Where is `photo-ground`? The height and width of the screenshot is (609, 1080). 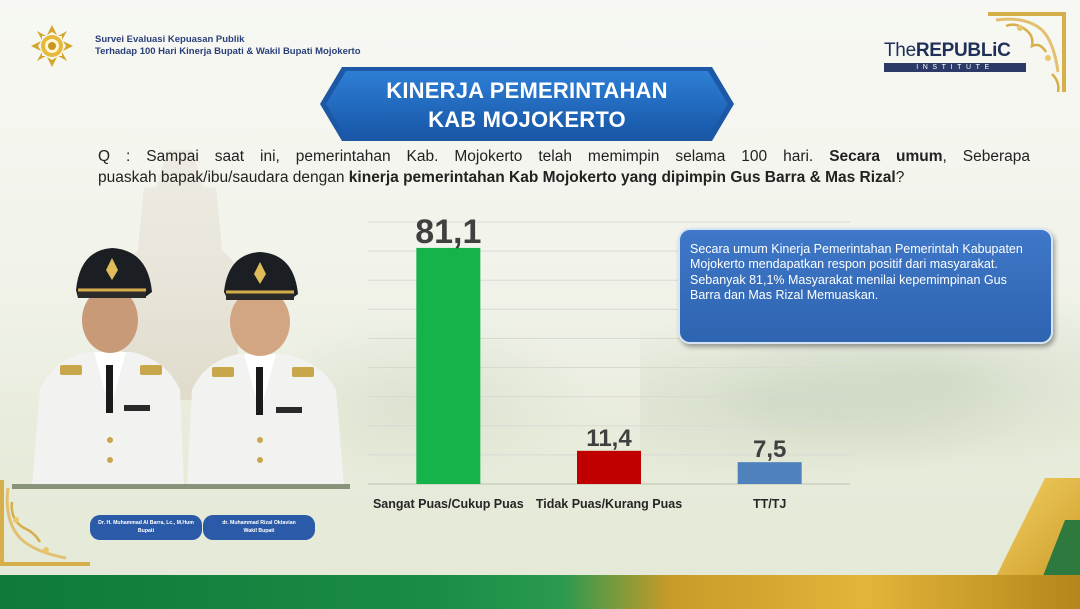 photo-ground is located at coordinates (181, 486).